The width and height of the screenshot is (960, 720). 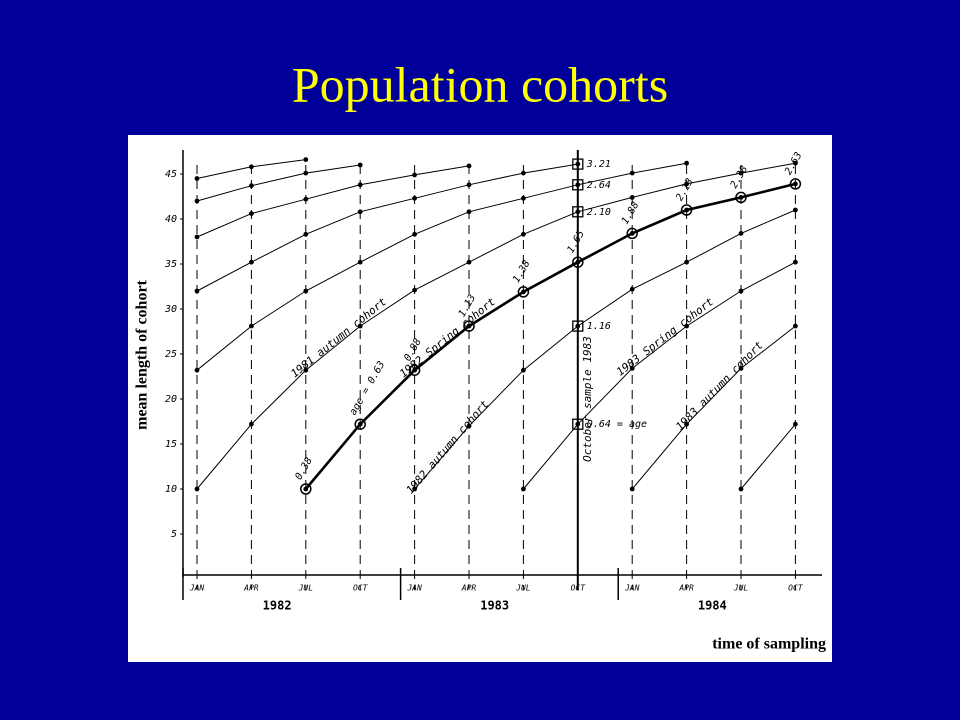 I want to click on age-label: 1.16, so click(x=599, y=326).